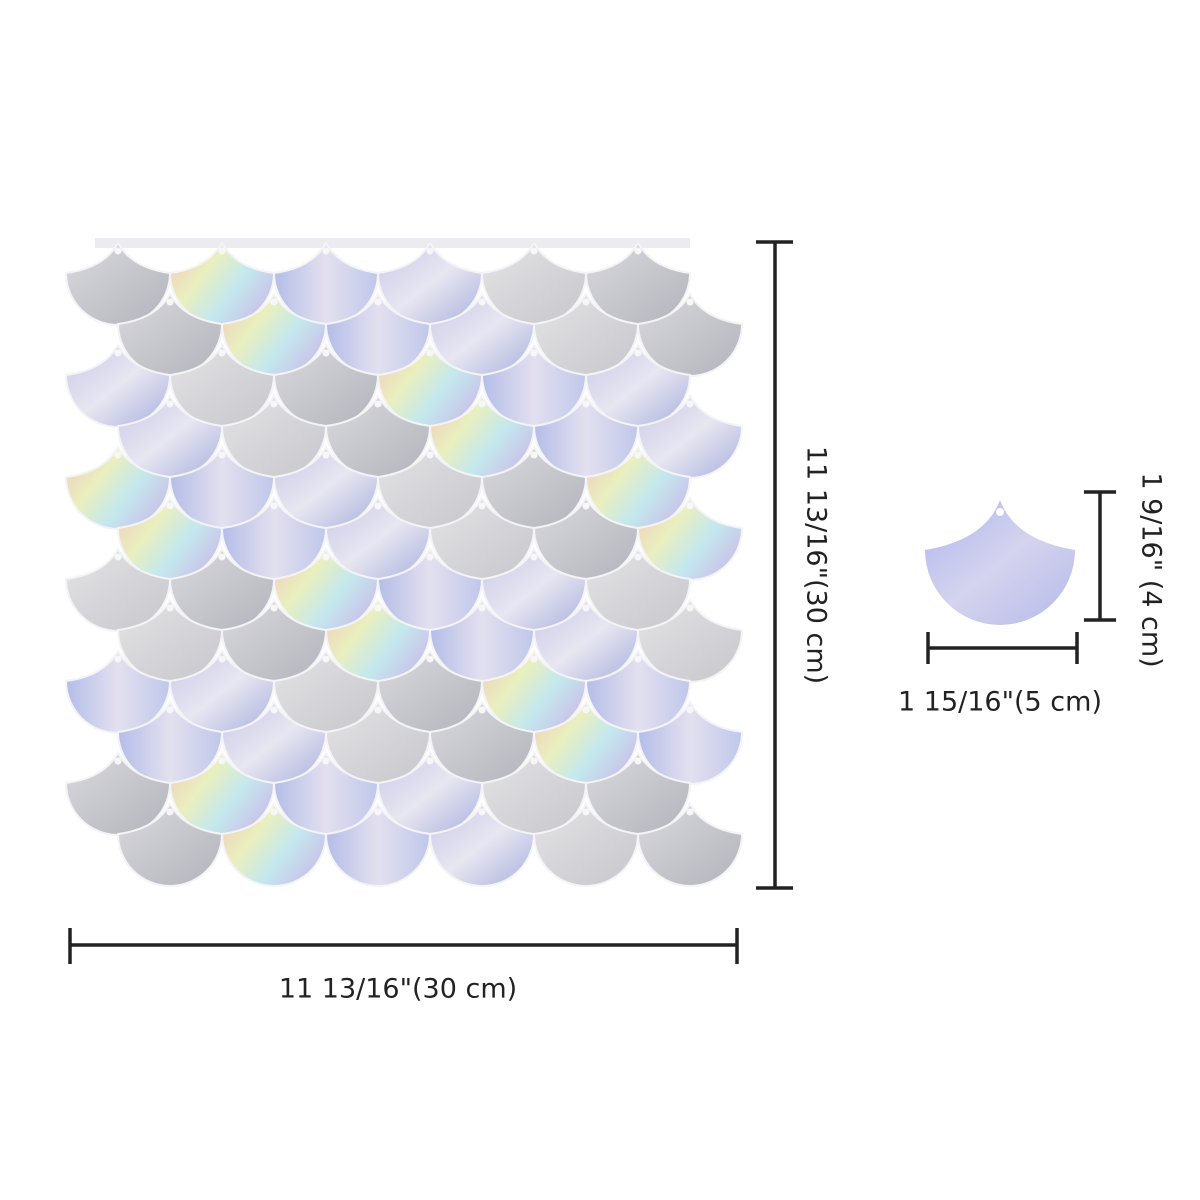 The width and height of the screenshot is (1200, 1200). What do you see at coordinates (794, 565) in the screenshot?
I see `panel-height-dimension: 11 13/16"(30 cm)` at bounding box center [794, 565].